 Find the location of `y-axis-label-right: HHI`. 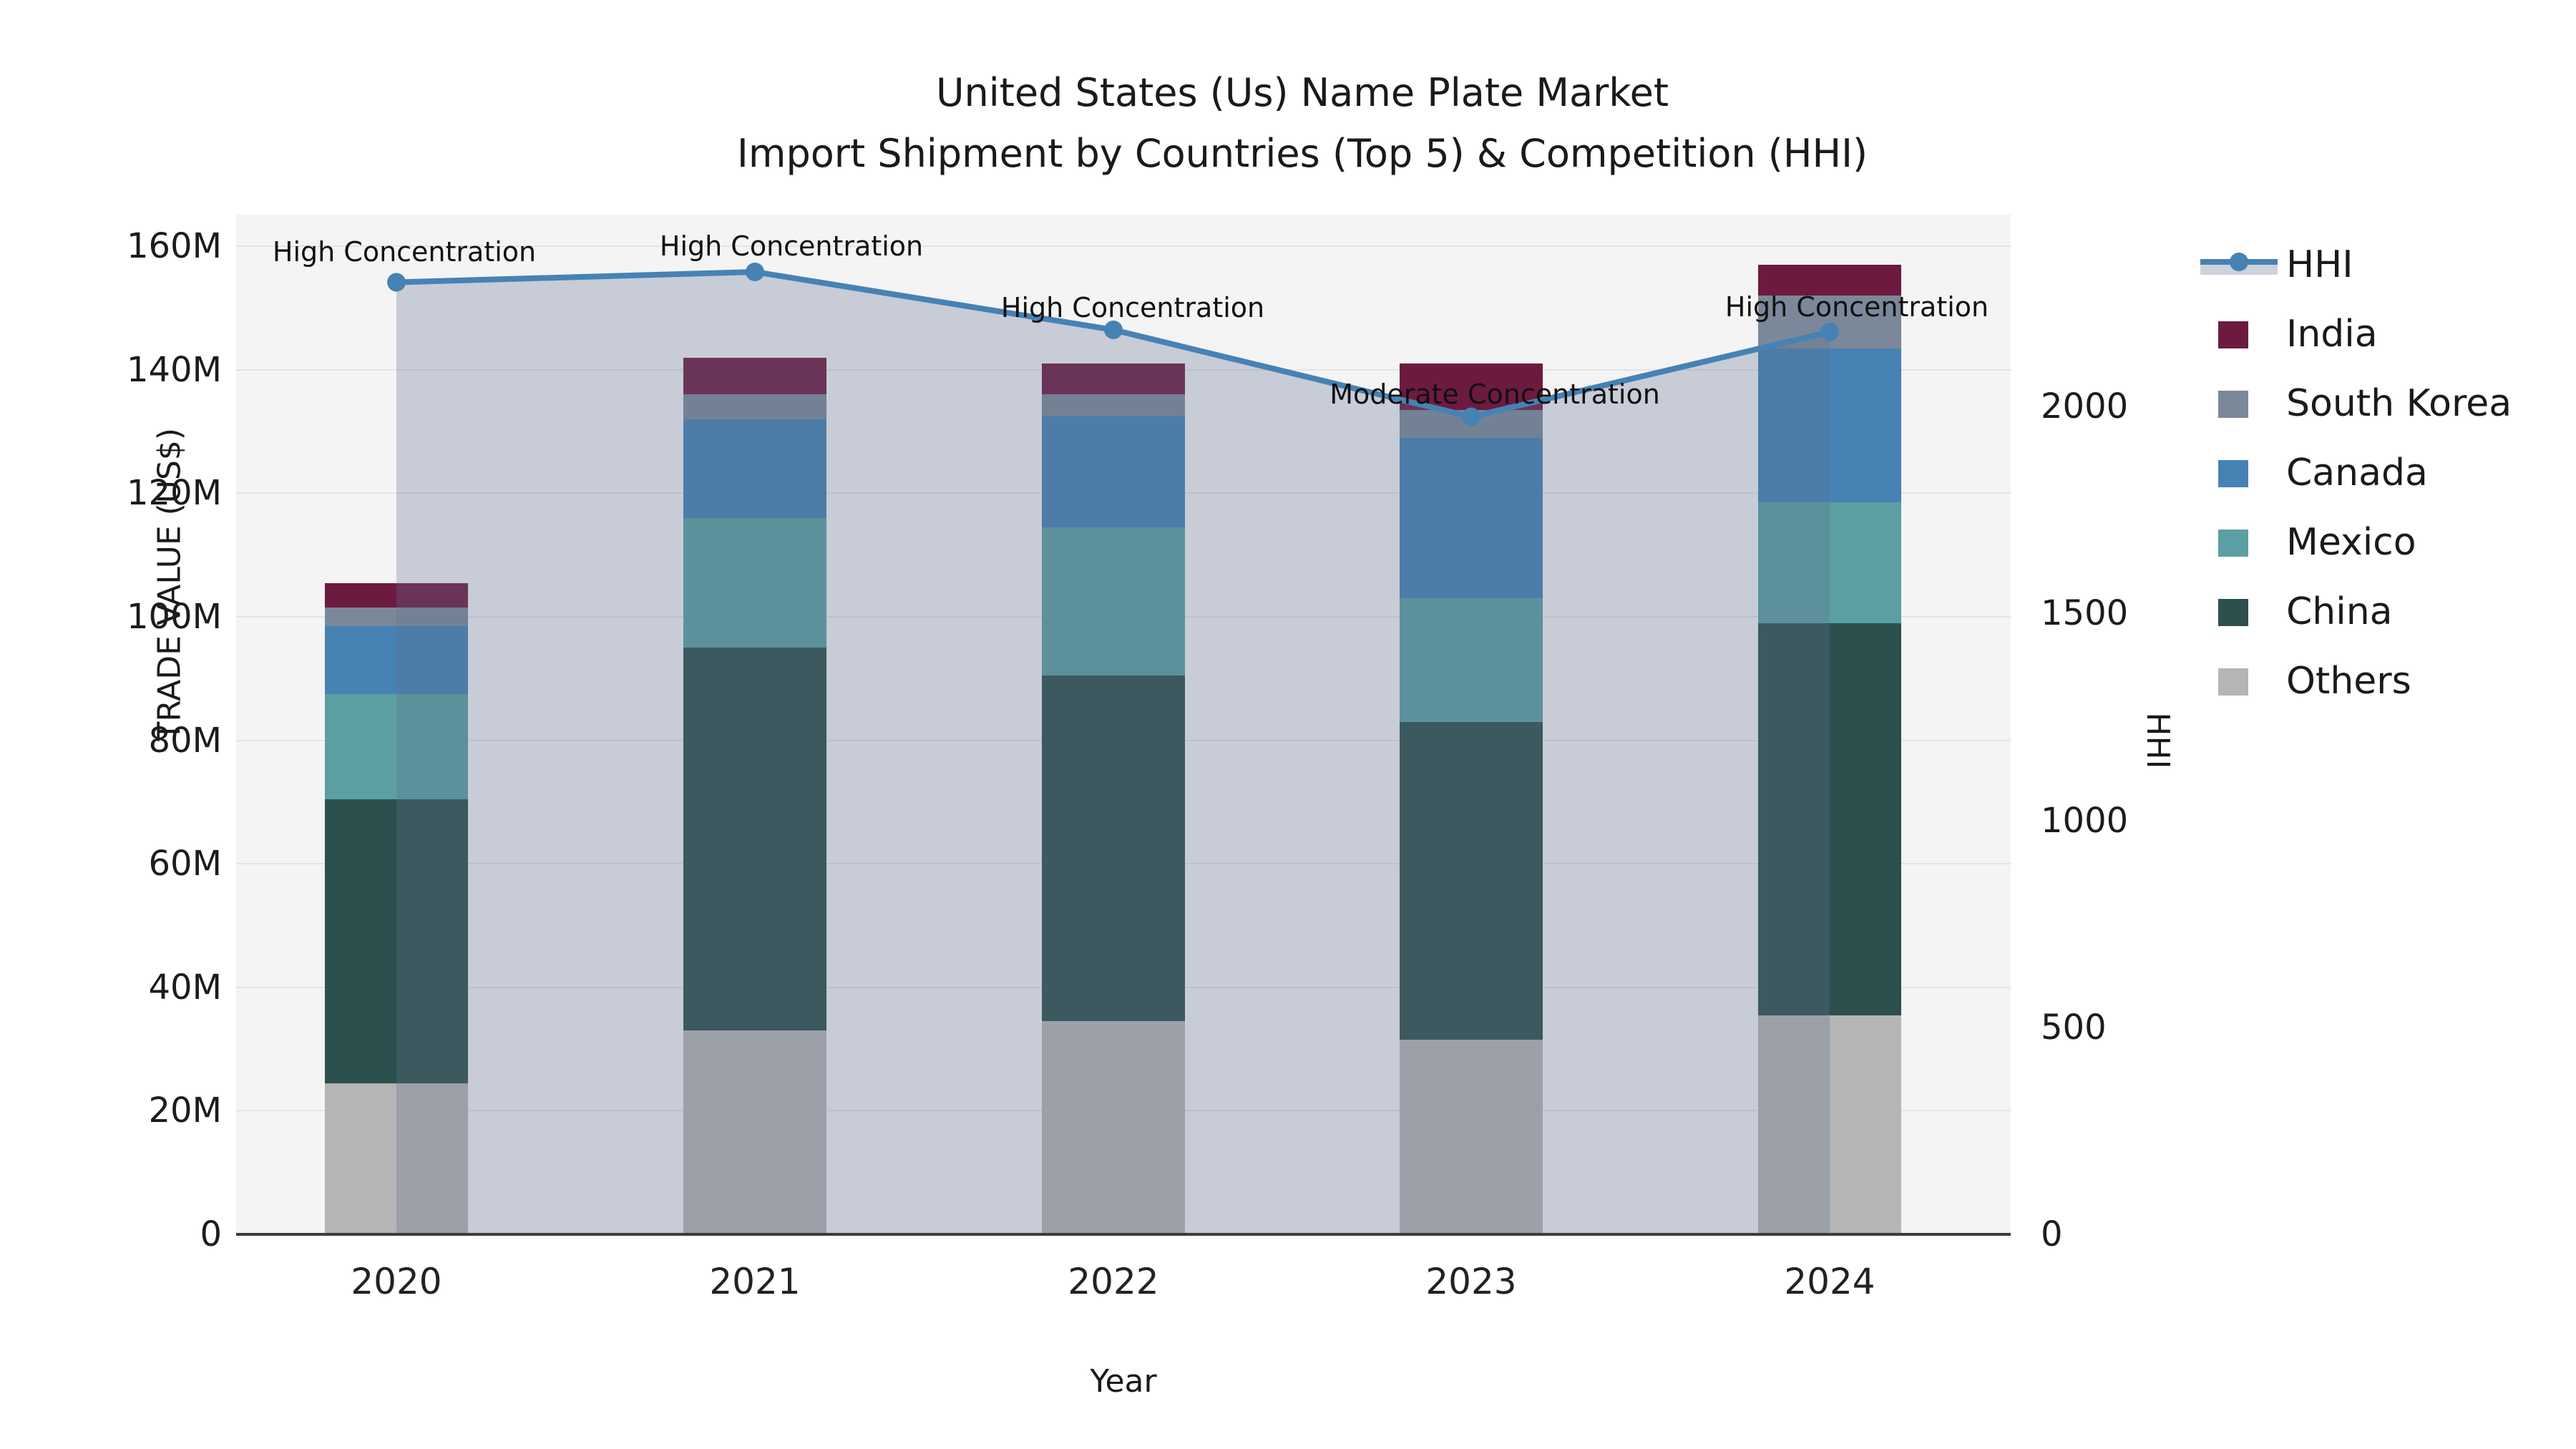

y-axis-label-right: HHI is located at coordinates (2158, 740).